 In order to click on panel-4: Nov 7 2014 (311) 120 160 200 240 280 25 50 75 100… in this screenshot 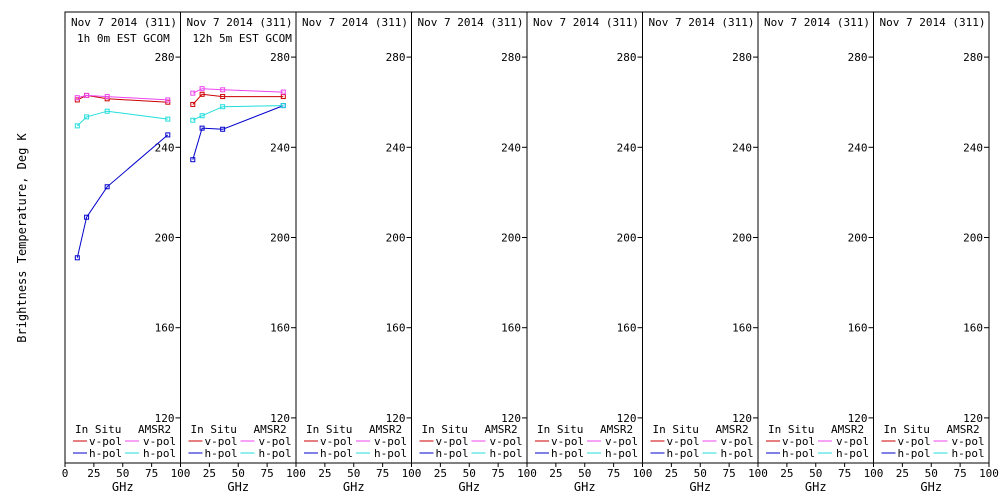, I will do `click(474, 252)`.